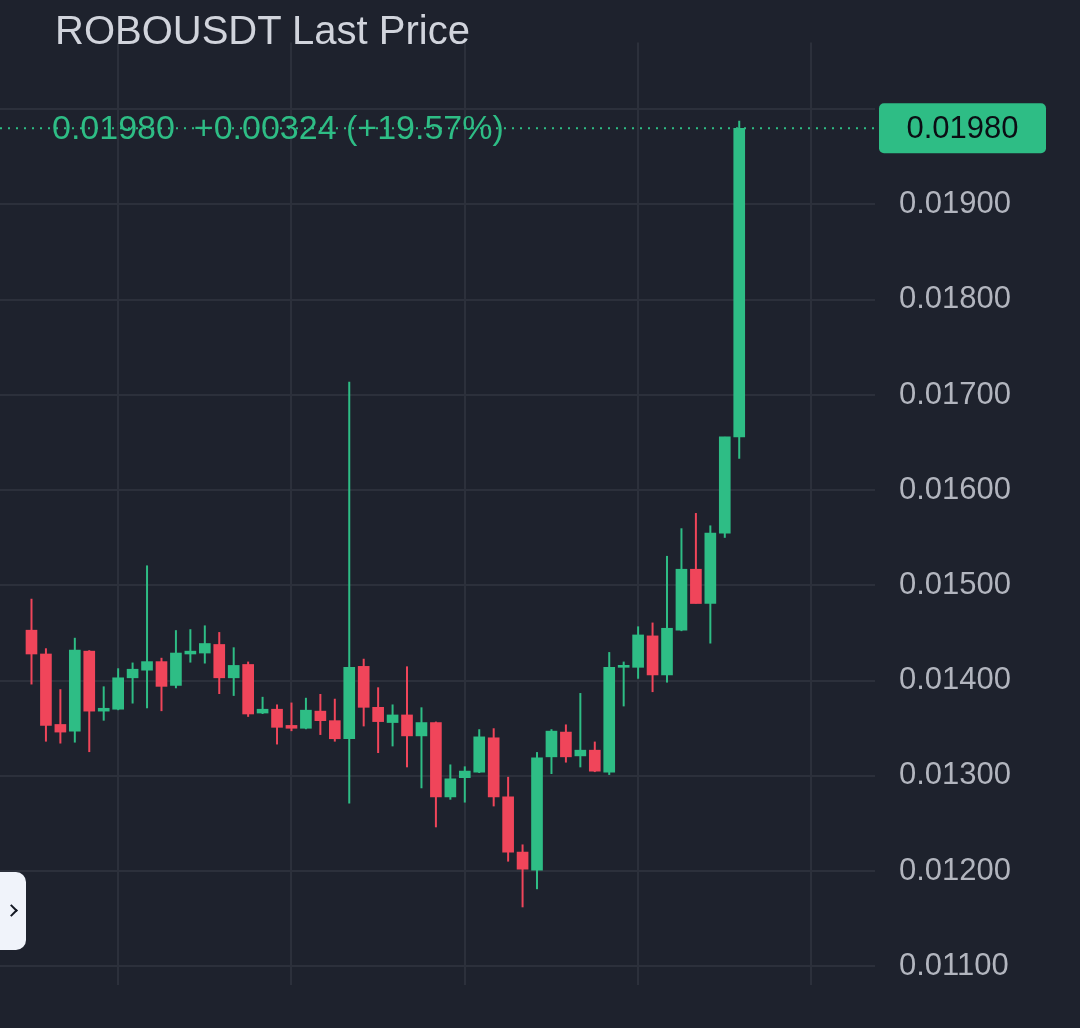 The image size is (1080, 1028). What do you see at coordinates (954, 964) in the screenshot?
I see `y-tick-label: 0.01100` at bounding box center [954, 964].